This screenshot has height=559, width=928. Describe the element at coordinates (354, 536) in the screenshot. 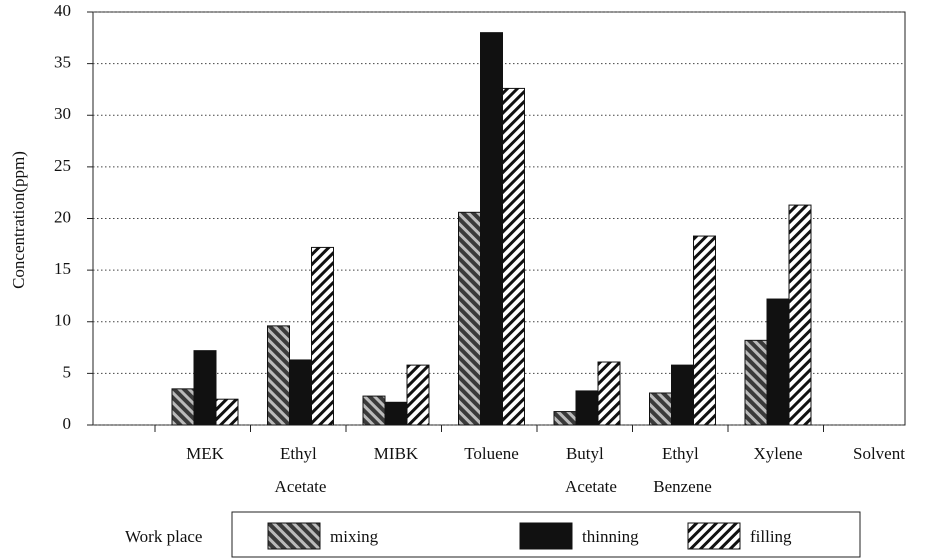

I see `legend-label: mixing` at that location.